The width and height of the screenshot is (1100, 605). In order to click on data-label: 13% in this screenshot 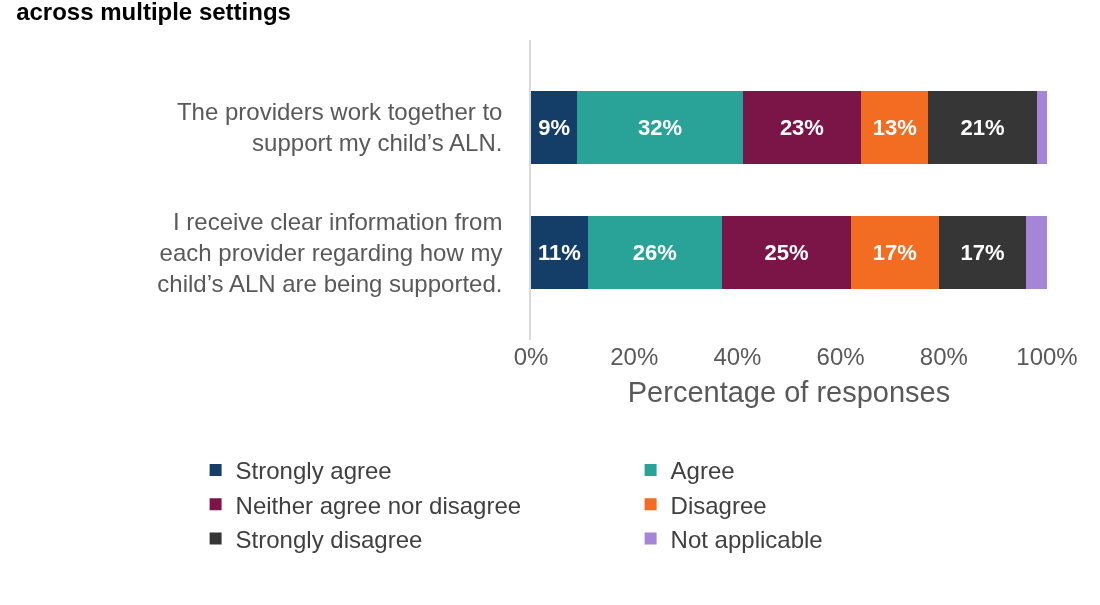, I will do `click(894, 127)`.